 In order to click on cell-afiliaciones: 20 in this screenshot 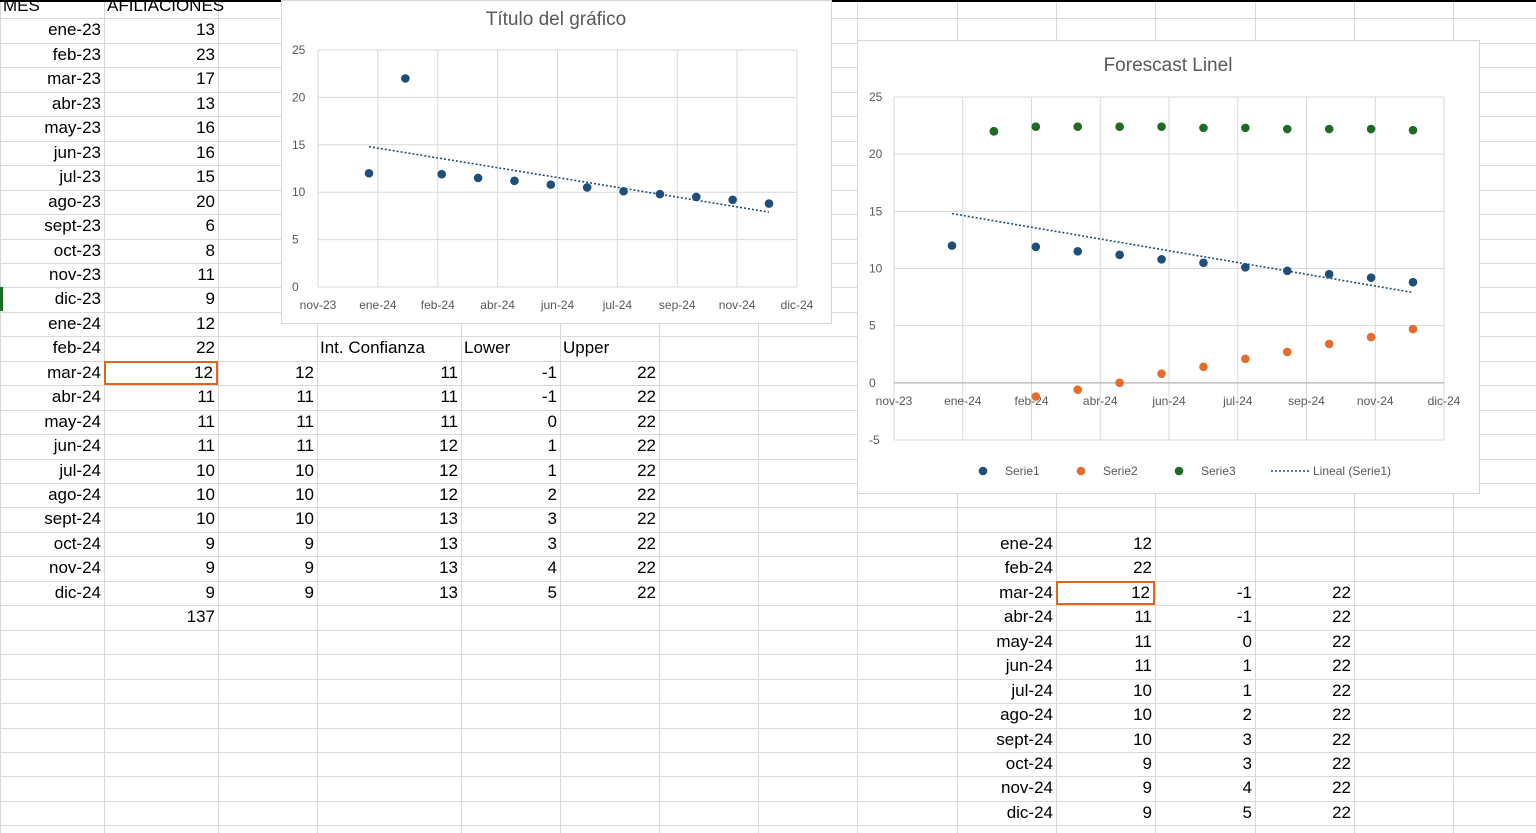, I will do `click(205, 201)`.